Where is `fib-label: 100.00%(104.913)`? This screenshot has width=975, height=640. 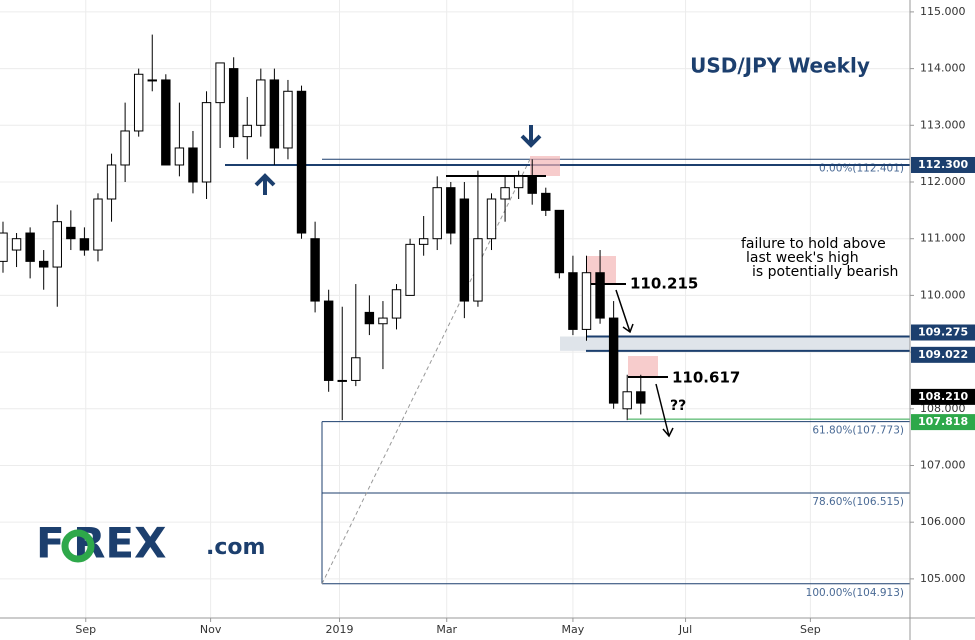
fib-label: 100.00%(104.913) is located at coordinates (855, 593).